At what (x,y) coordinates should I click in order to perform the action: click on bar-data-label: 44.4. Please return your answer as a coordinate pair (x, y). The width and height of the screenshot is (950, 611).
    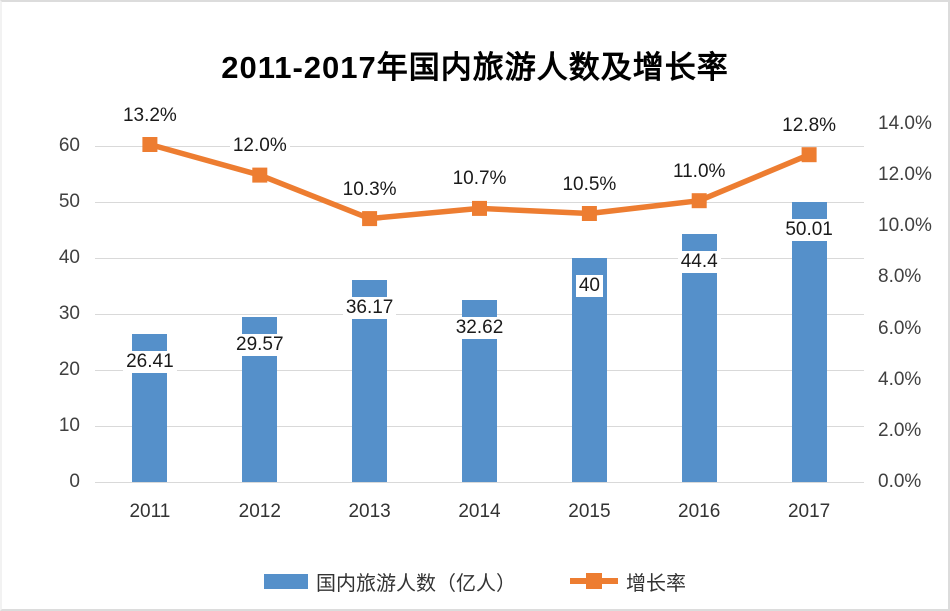
    Looking at the image, I should click on (699, 262).